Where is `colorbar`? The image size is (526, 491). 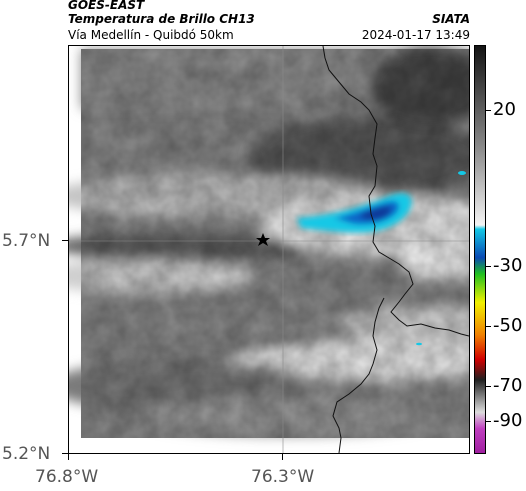 colorbar is located at coordinates (480, 249).